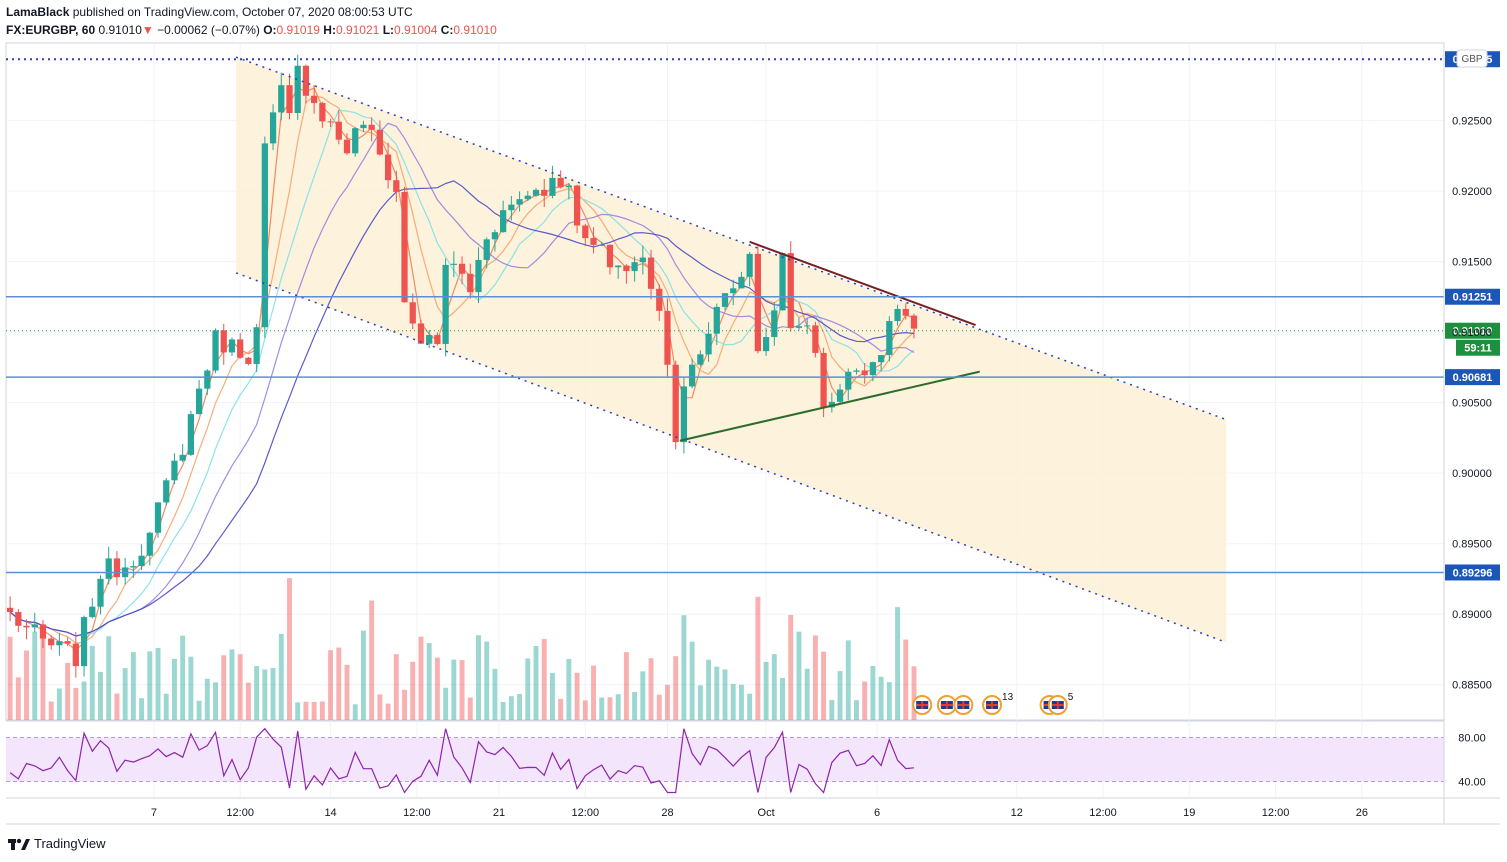 The image size is (1507, 862). What do you see at coordinates (1472, 739) in the screenshot?
I see `rsi-axis-label: 80.00` at bounding box center [1472, 739].